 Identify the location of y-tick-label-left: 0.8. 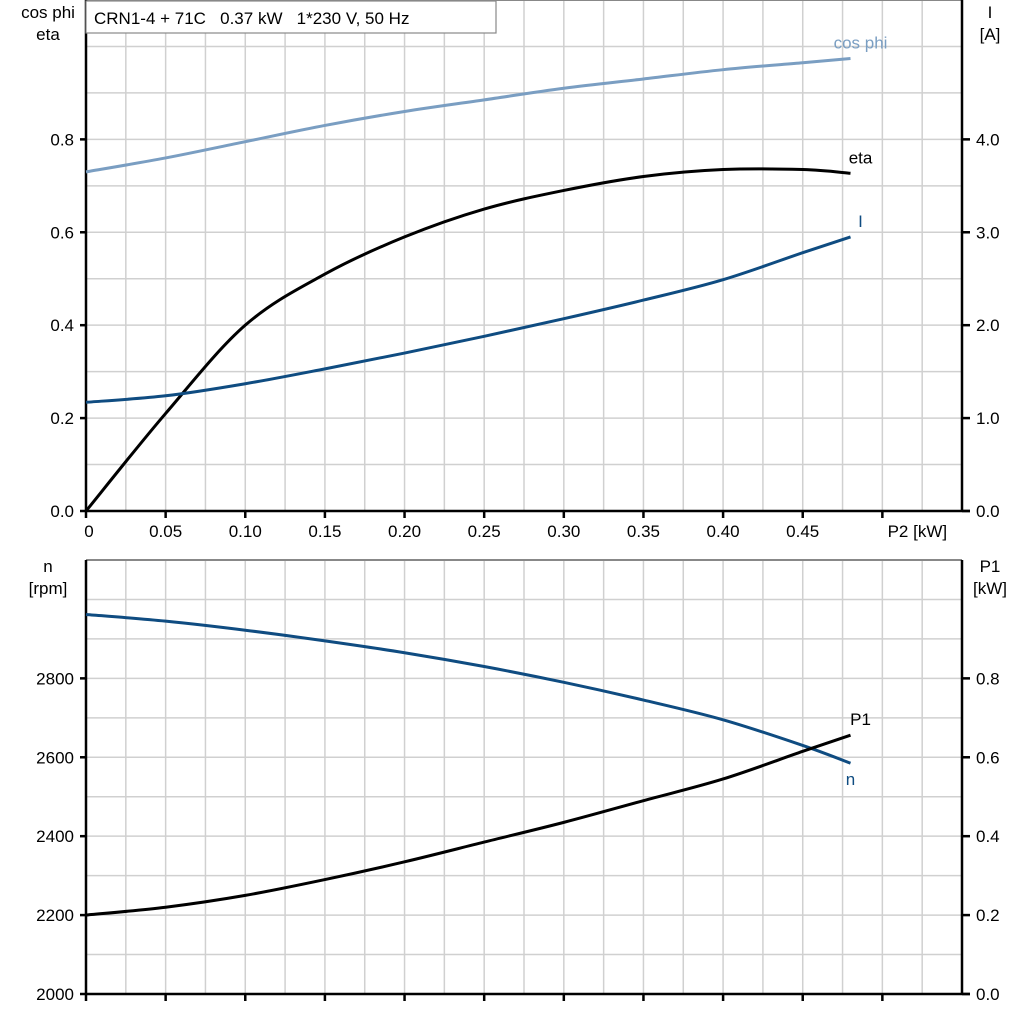
(62, 139).